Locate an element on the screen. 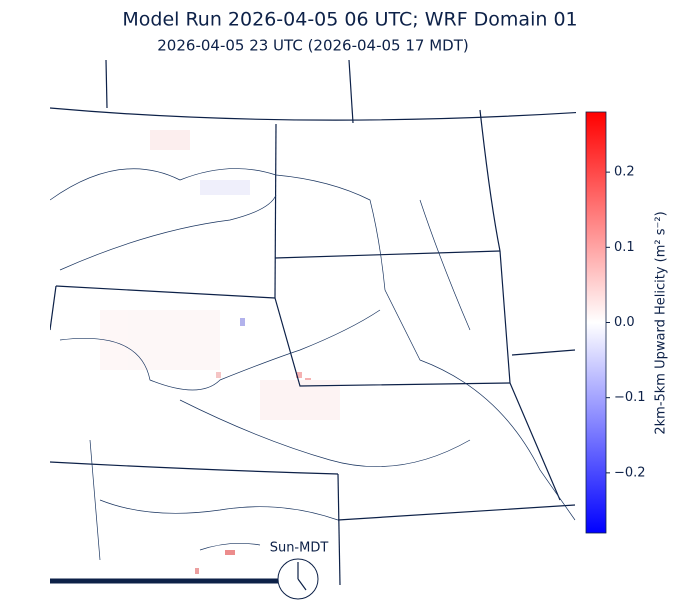  tick-label: −0.1 is located at coordinates (630, 397).